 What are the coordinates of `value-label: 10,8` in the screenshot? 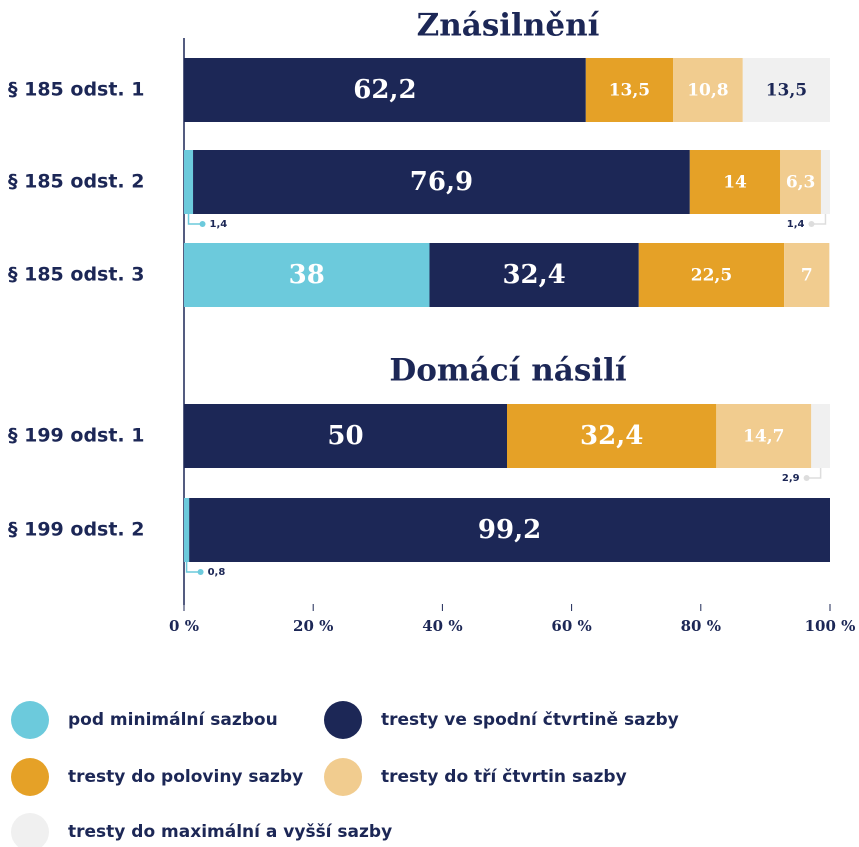 It's located at (707, 91).